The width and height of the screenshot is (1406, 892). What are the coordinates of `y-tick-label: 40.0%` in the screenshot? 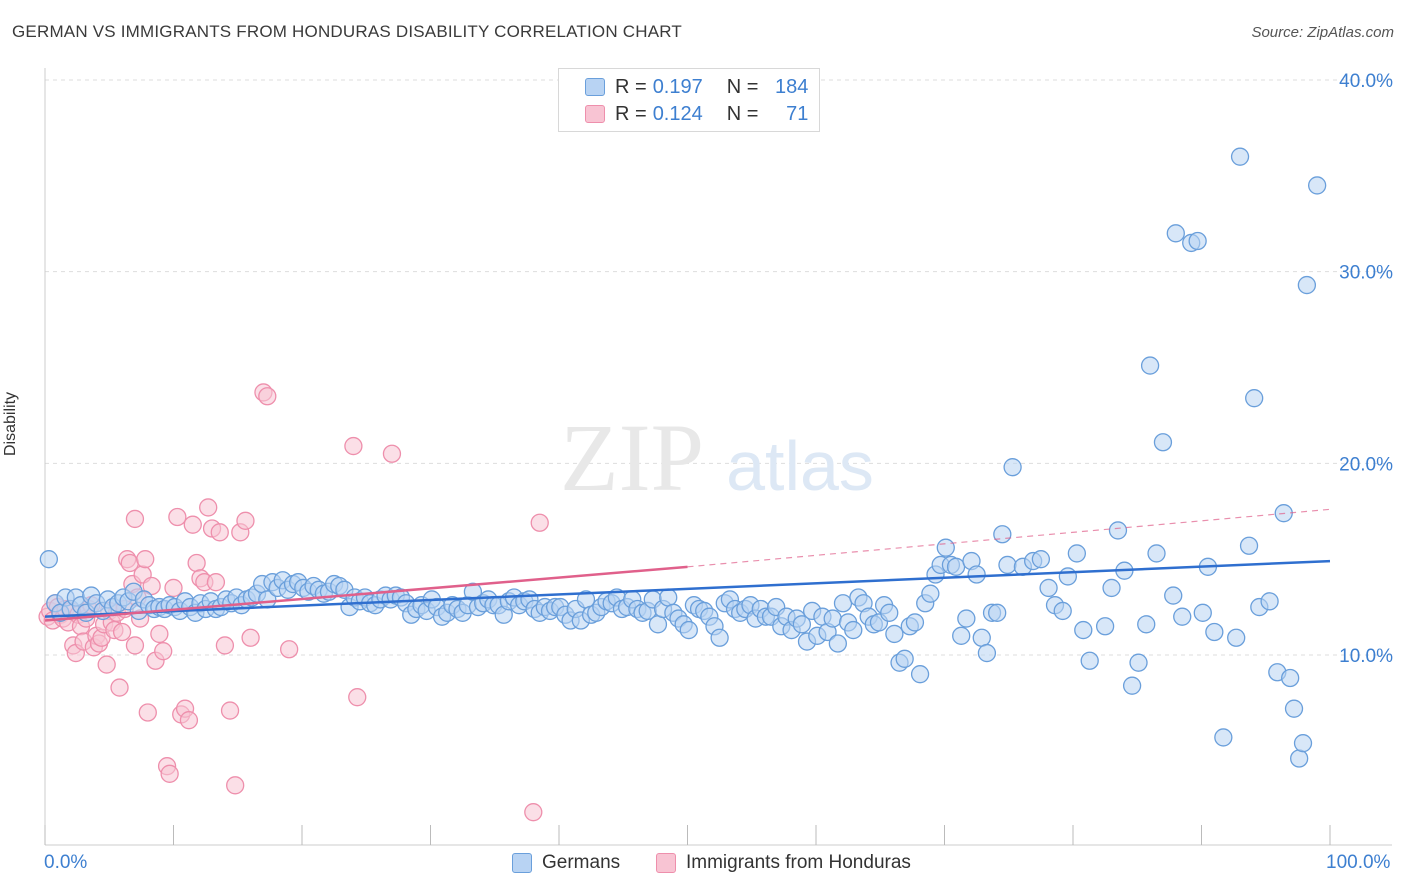 It's located at (1366, 81).